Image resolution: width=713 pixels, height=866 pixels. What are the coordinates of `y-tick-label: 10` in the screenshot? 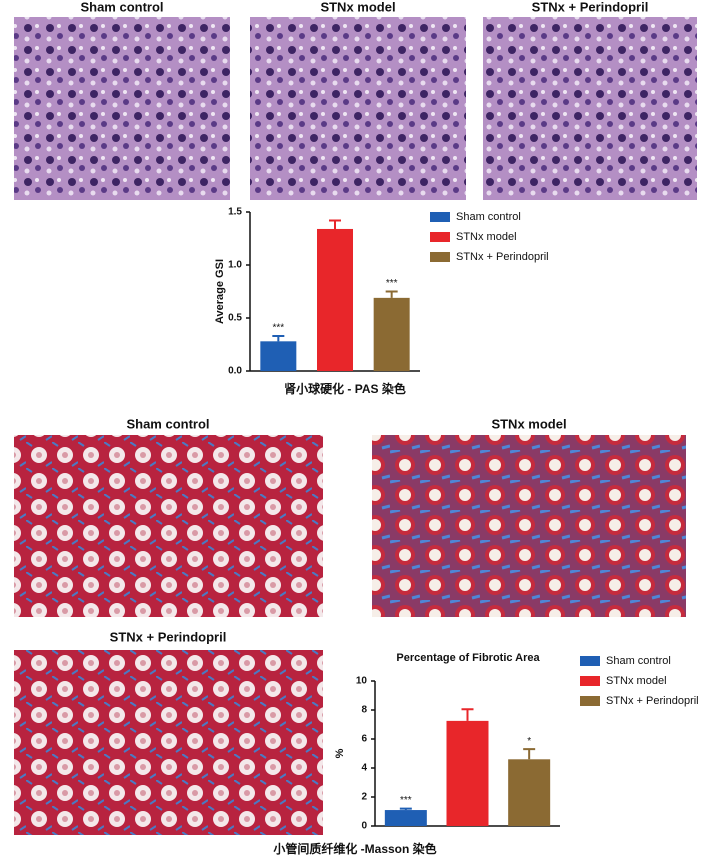 It's located at (362, 681).